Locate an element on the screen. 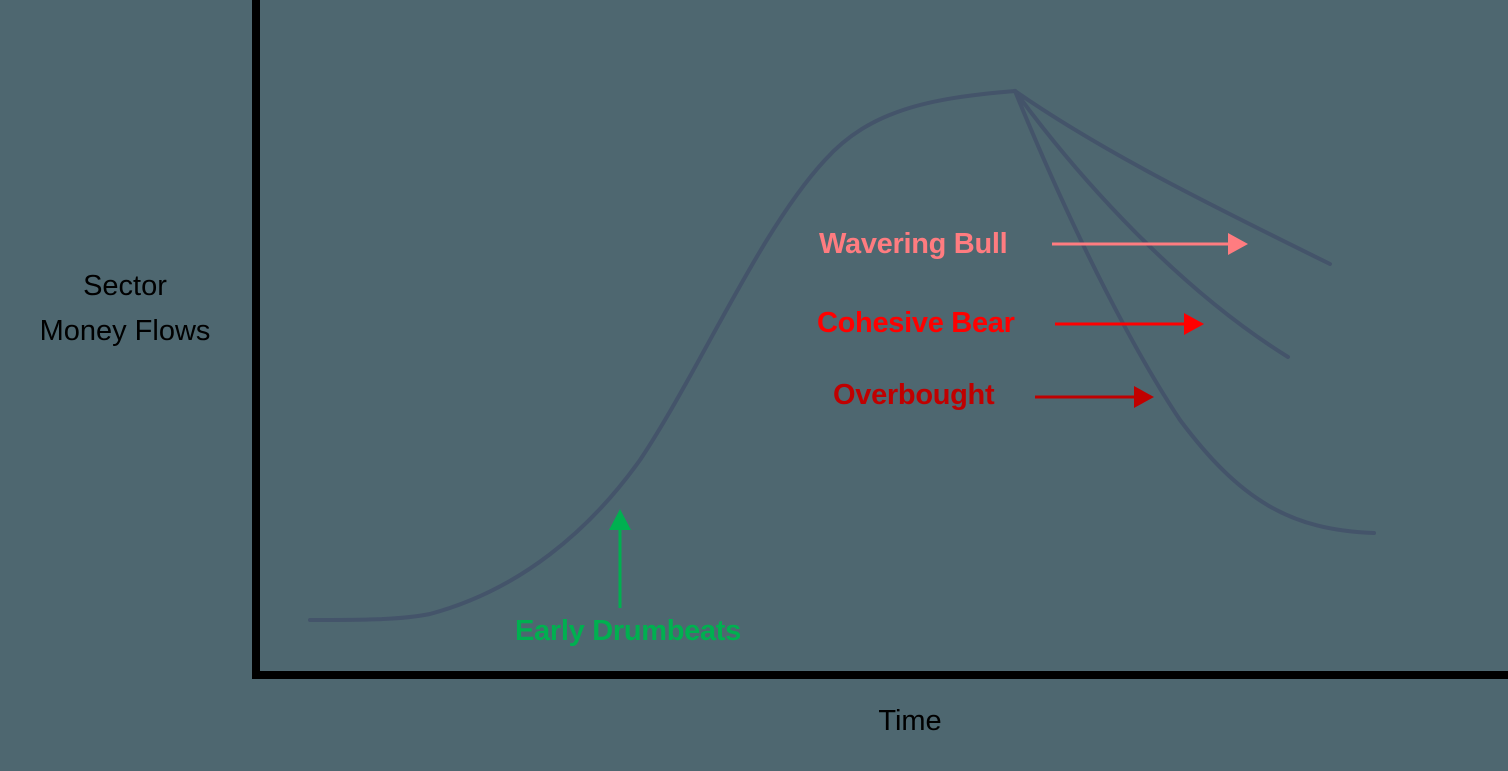 This screenshot has height=771, width=1508. early-drumbeats-arrow is located at coordinates (620, 558).